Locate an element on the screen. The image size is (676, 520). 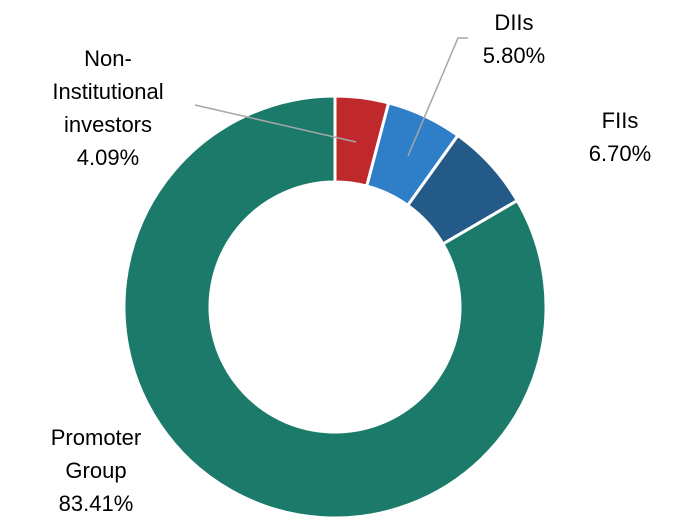
category-name: Non- Institutional investors is located at coordinates (108, 91).